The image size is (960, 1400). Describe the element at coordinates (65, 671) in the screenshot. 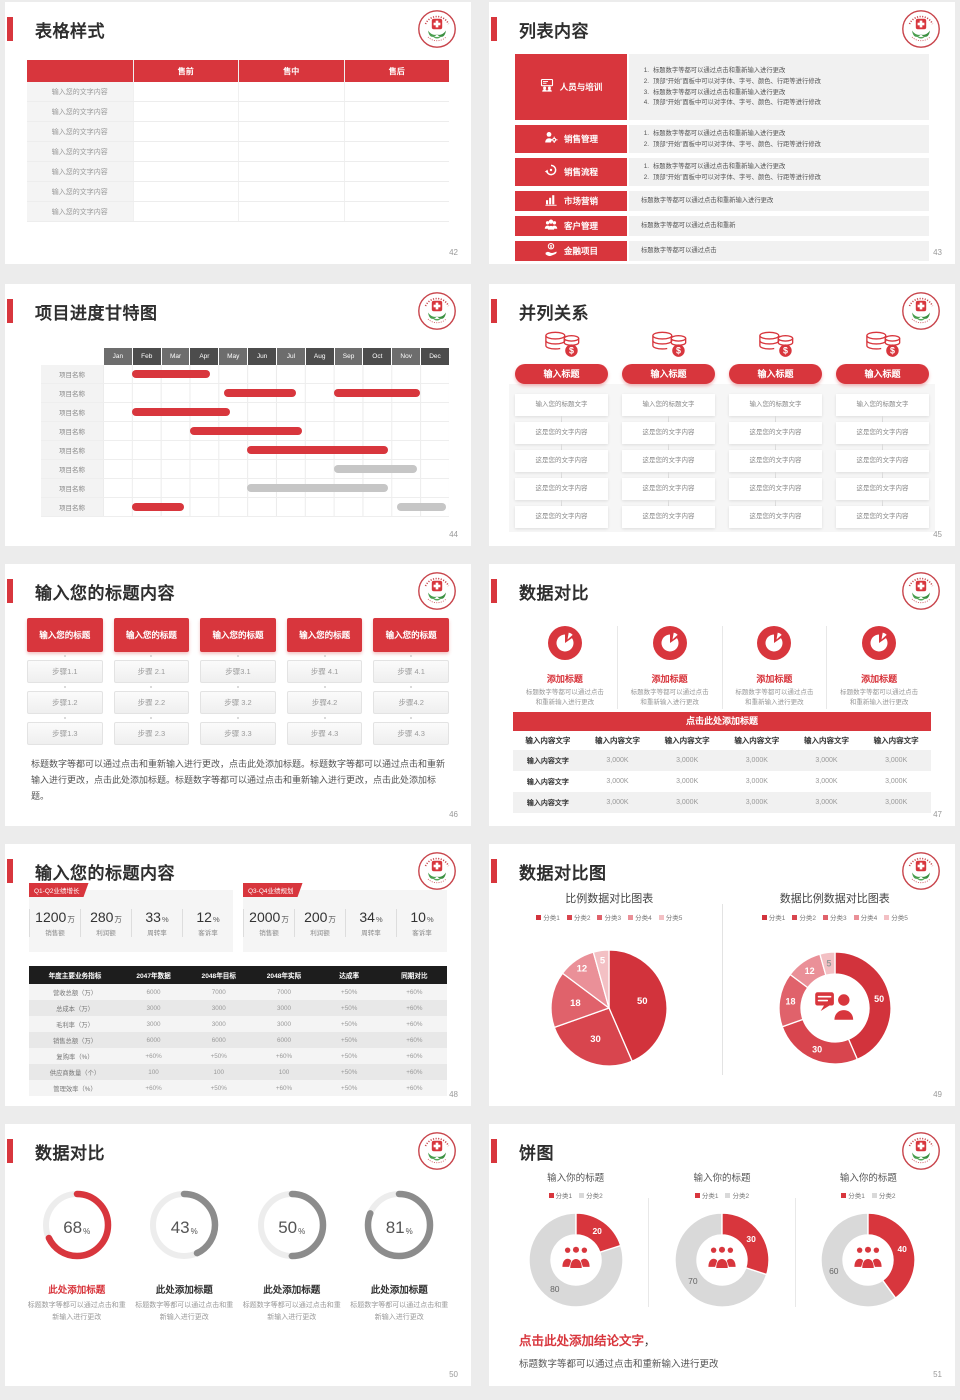

I see `step-box: 步骤1.1` at that location.